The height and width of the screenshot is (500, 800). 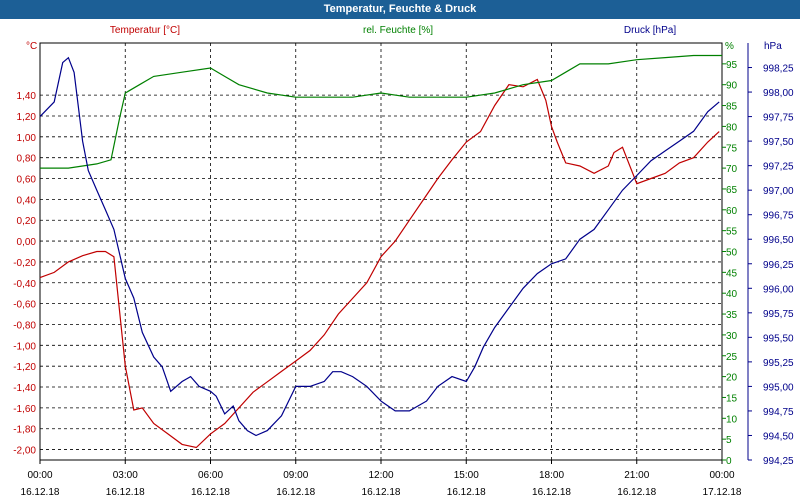 What do you see at coordinates (732, 169) in the screenshot?
I see `humidity-tick-label: 70` at bounding box center [732, 169].